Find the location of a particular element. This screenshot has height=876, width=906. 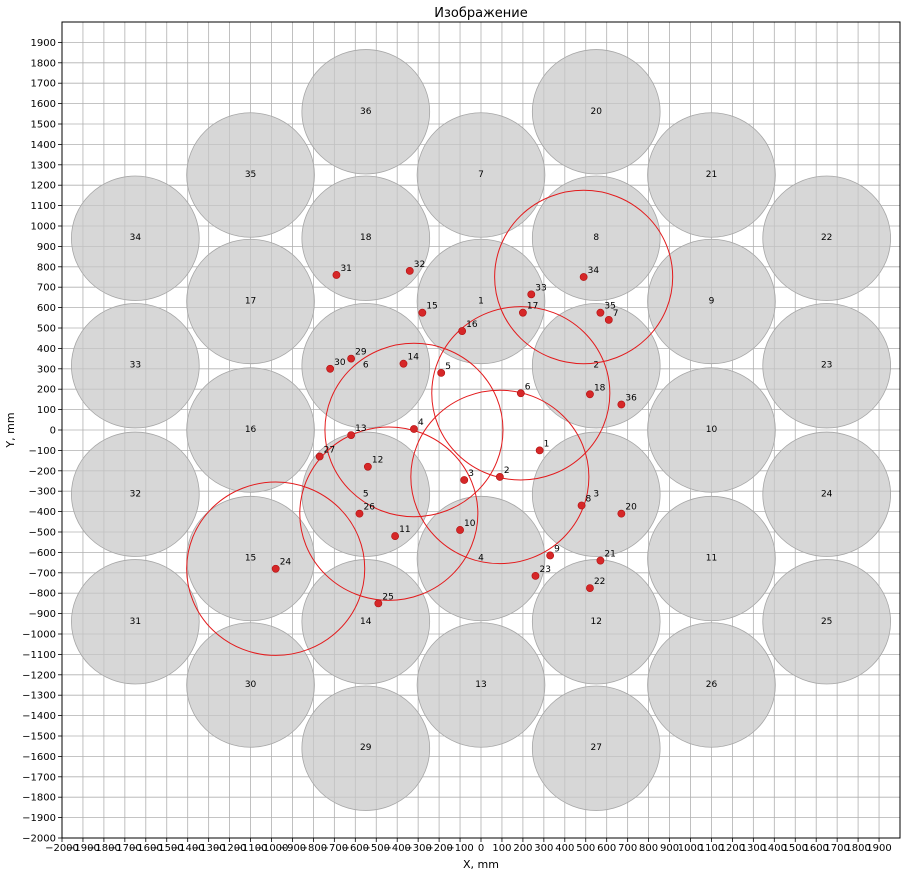

y-tick-label: −500 is located at coordinates (42, 533).